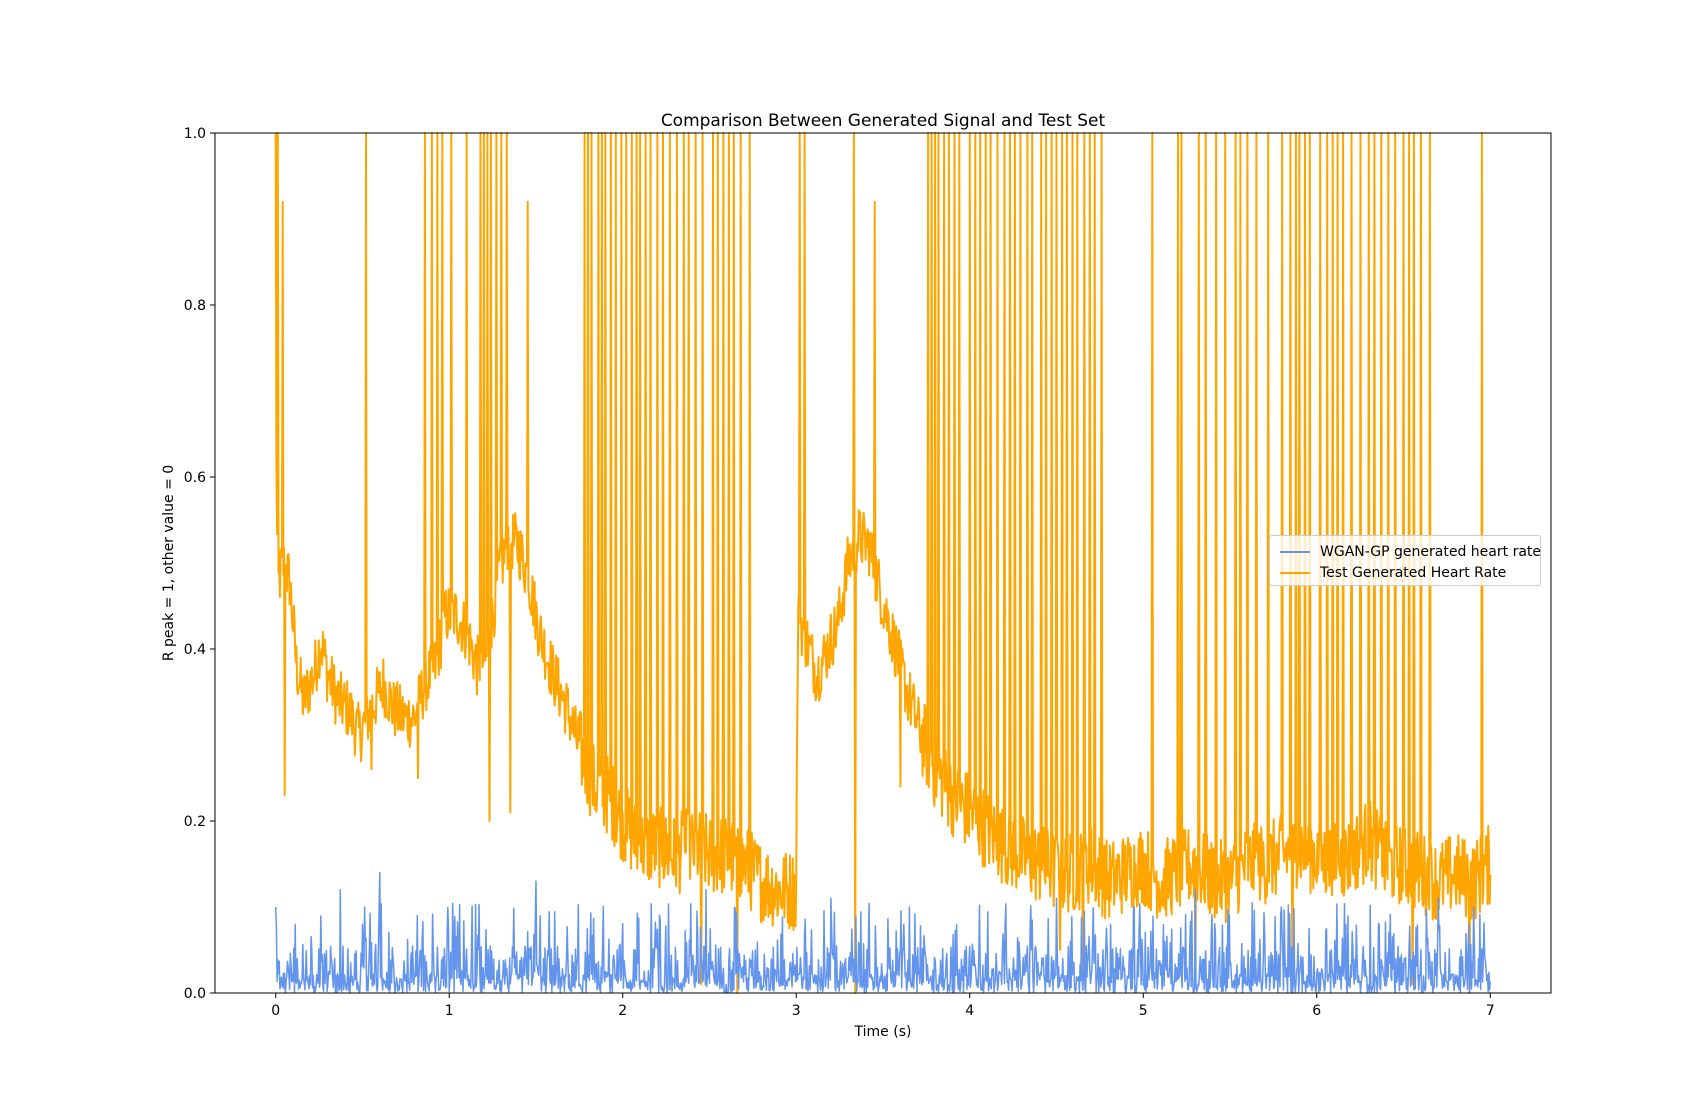 Image resolution: width=1700 pixels, height=1100 pixels. Describe the element at coordinates (1295, 573) in the screenshot. I see `legend-swatch-orange` at that location.